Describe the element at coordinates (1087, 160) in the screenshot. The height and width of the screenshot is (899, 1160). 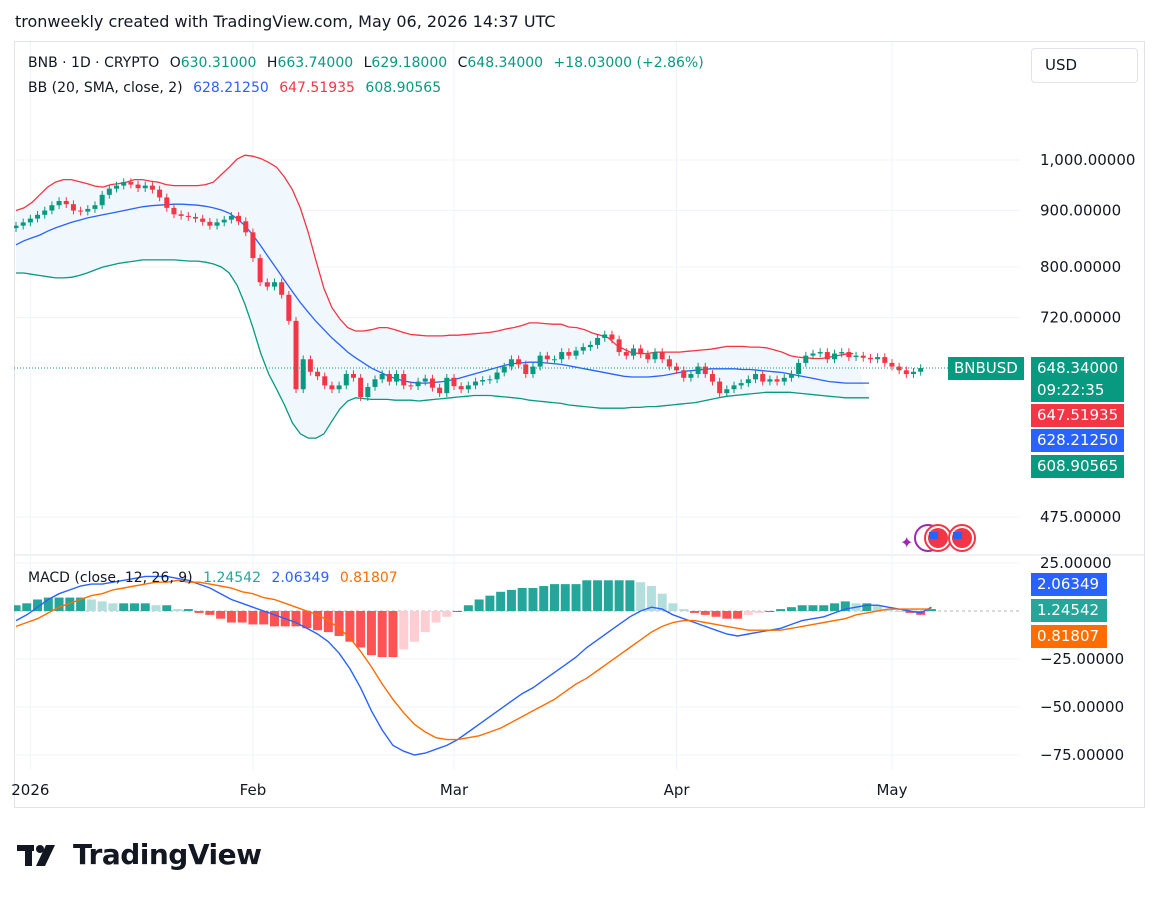
I see `price-axis-tick: 1,000.00000` at that location.